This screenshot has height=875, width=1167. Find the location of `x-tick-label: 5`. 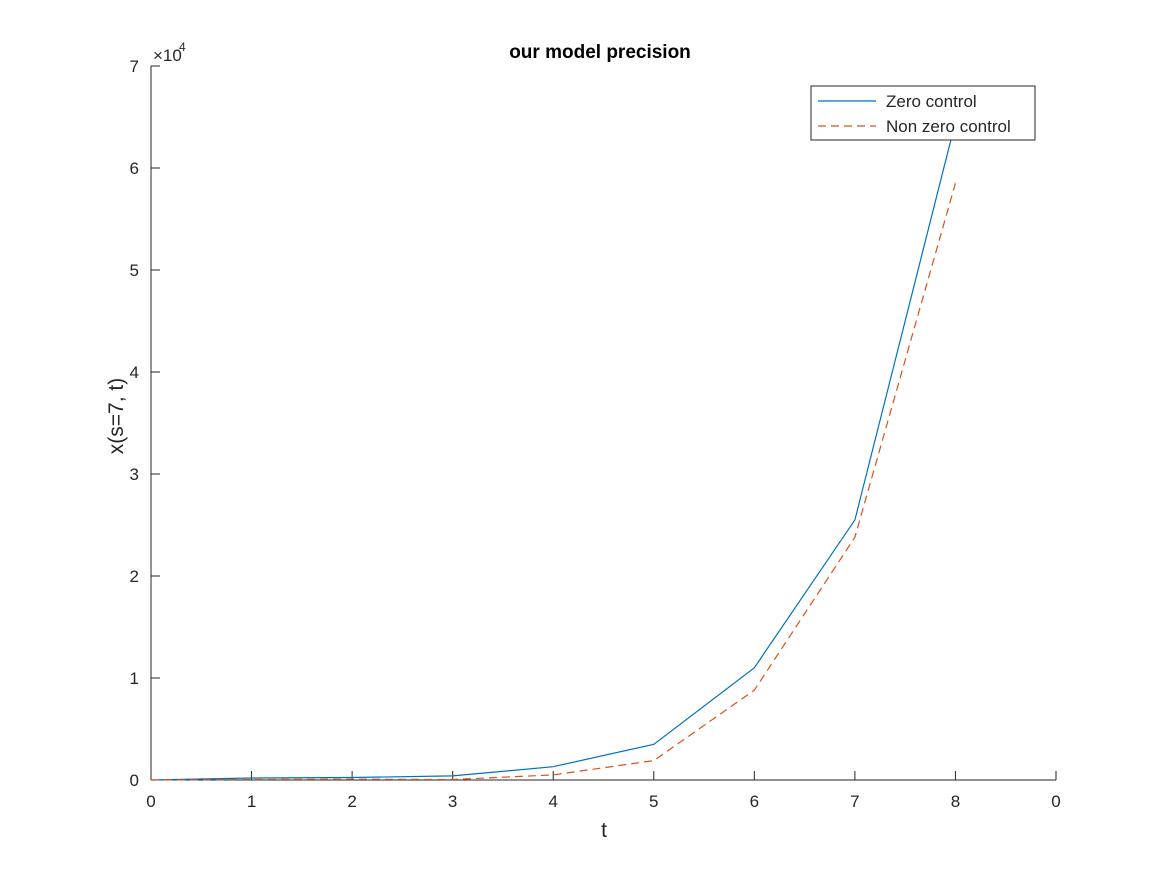

x-tick-label: 5 is located at coordinates (653, 801).